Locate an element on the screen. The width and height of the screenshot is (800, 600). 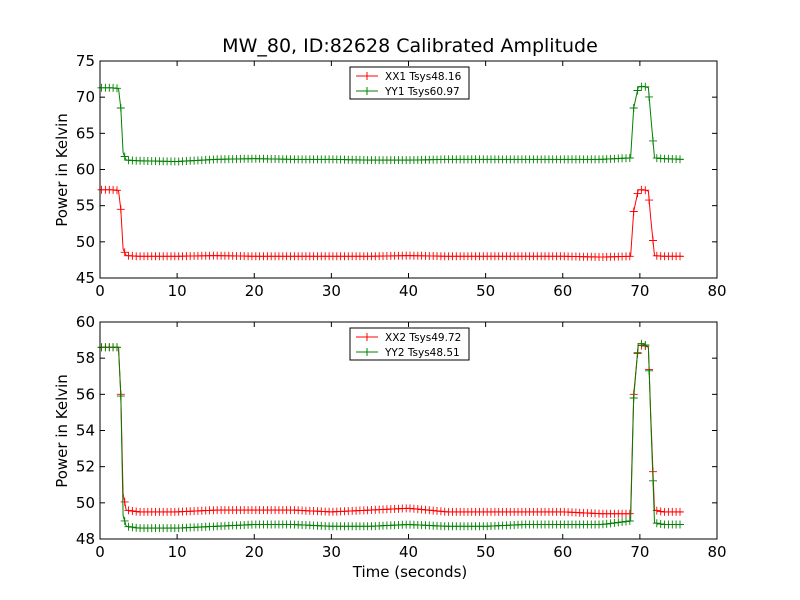
y-tick-label: 54 is located at coordinates (85, 431).